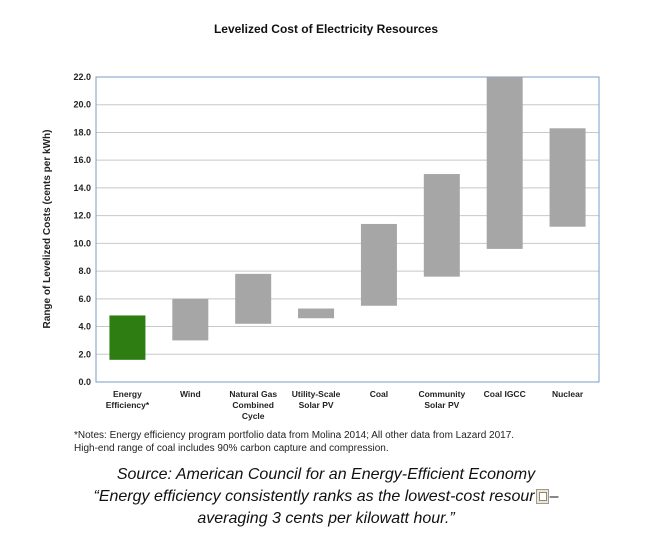  I want to click on x-category-label-line: Cycle, so click(253, 416).